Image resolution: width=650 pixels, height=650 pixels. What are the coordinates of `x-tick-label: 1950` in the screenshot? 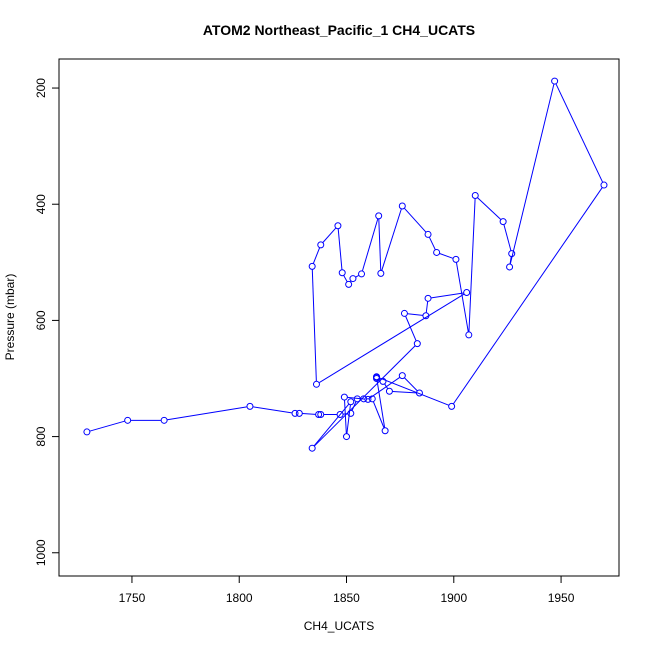 It's located at (561, 598).